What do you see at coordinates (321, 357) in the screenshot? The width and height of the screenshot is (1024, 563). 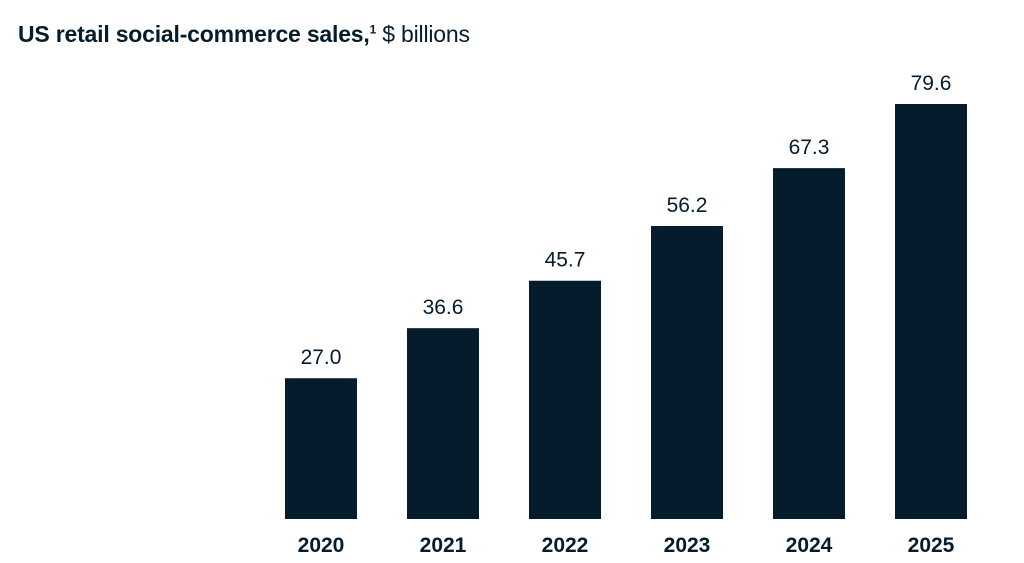 I see `value-label-2020: 27.0` at bounding box center [321, 357].